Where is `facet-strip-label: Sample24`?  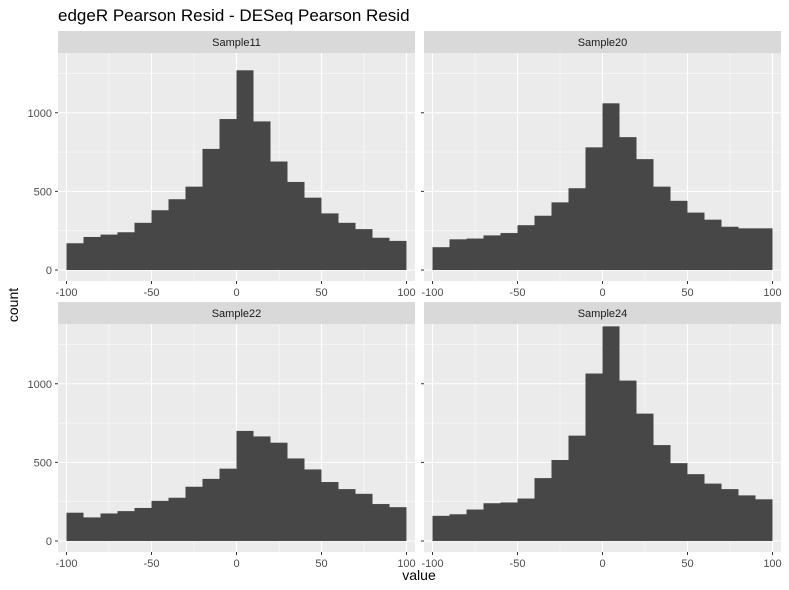
facet-strip-label: Sample24 is located at coordinates (603, 314).